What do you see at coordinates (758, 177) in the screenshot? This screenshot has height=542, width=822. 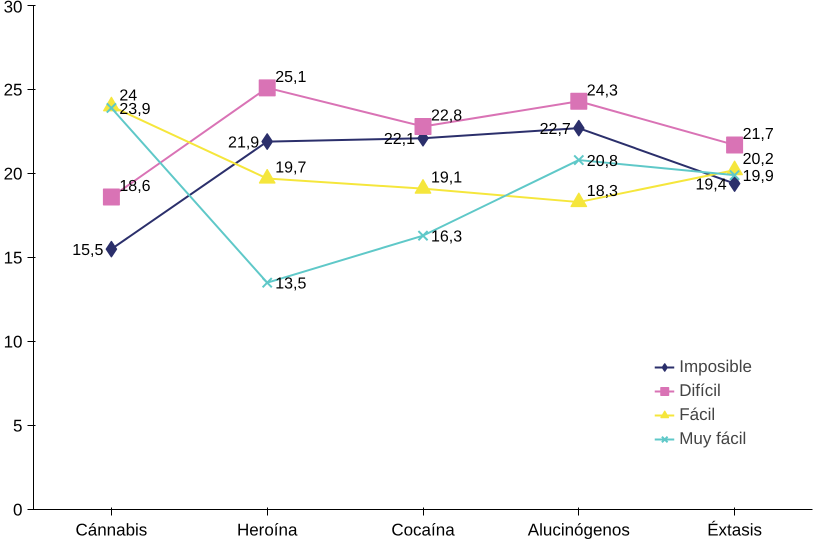 I see `data-label: 19,9` at bounding box center [758, 177].